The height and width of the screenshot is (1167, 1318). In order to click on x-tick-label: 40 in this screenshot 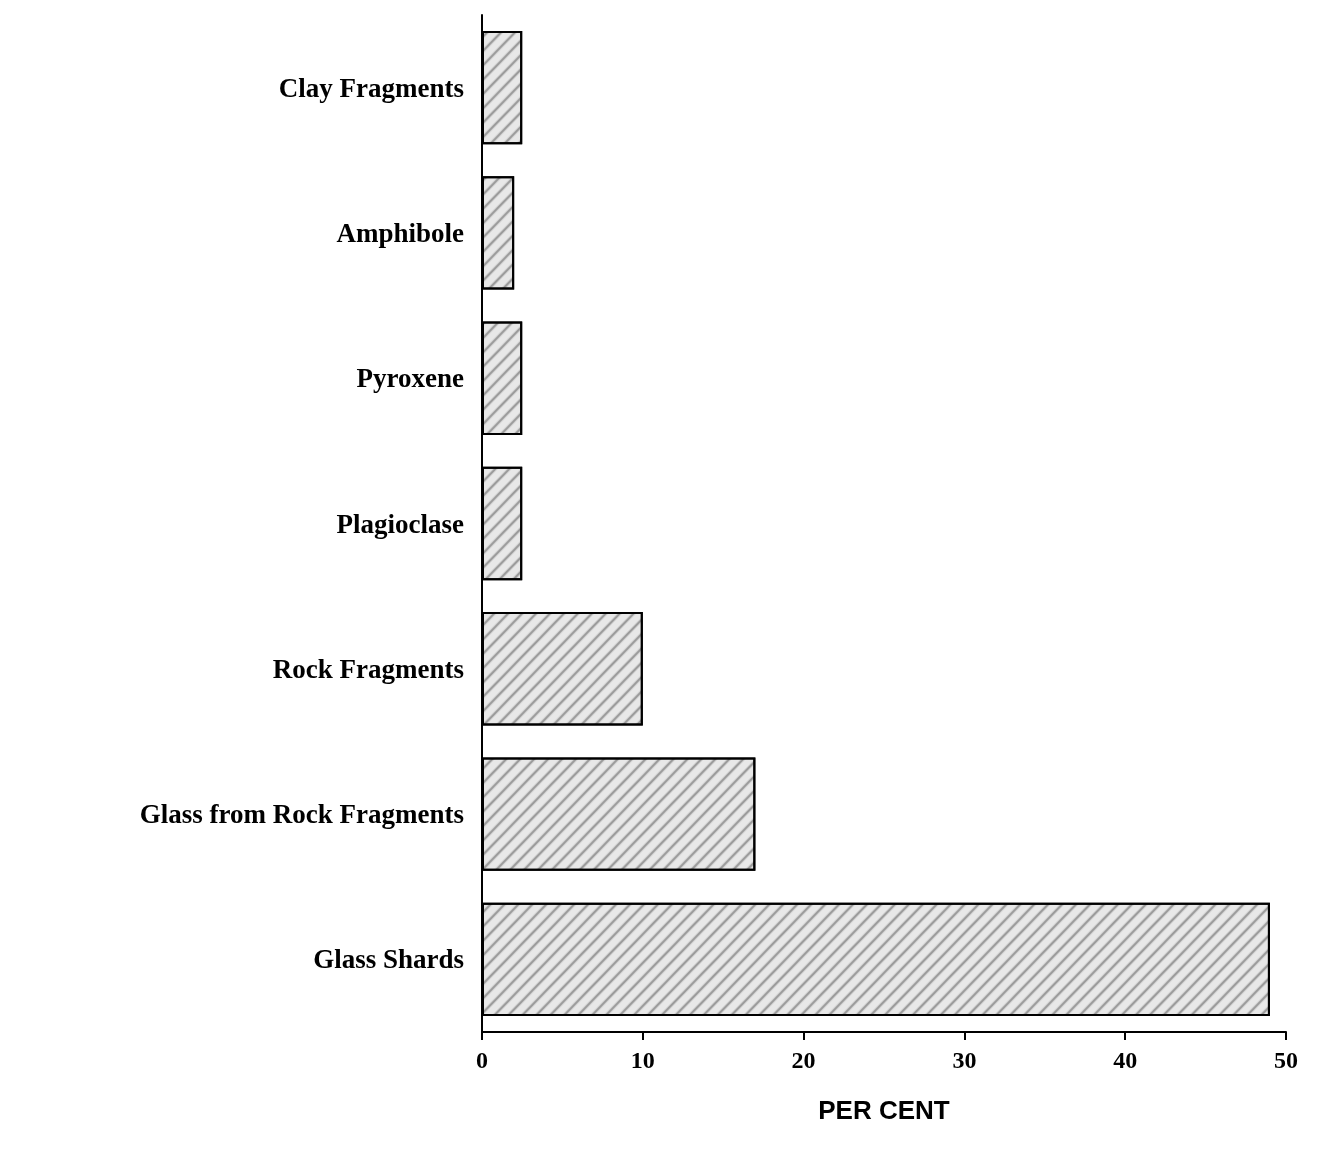, I will do `click(1125, 1060)`.